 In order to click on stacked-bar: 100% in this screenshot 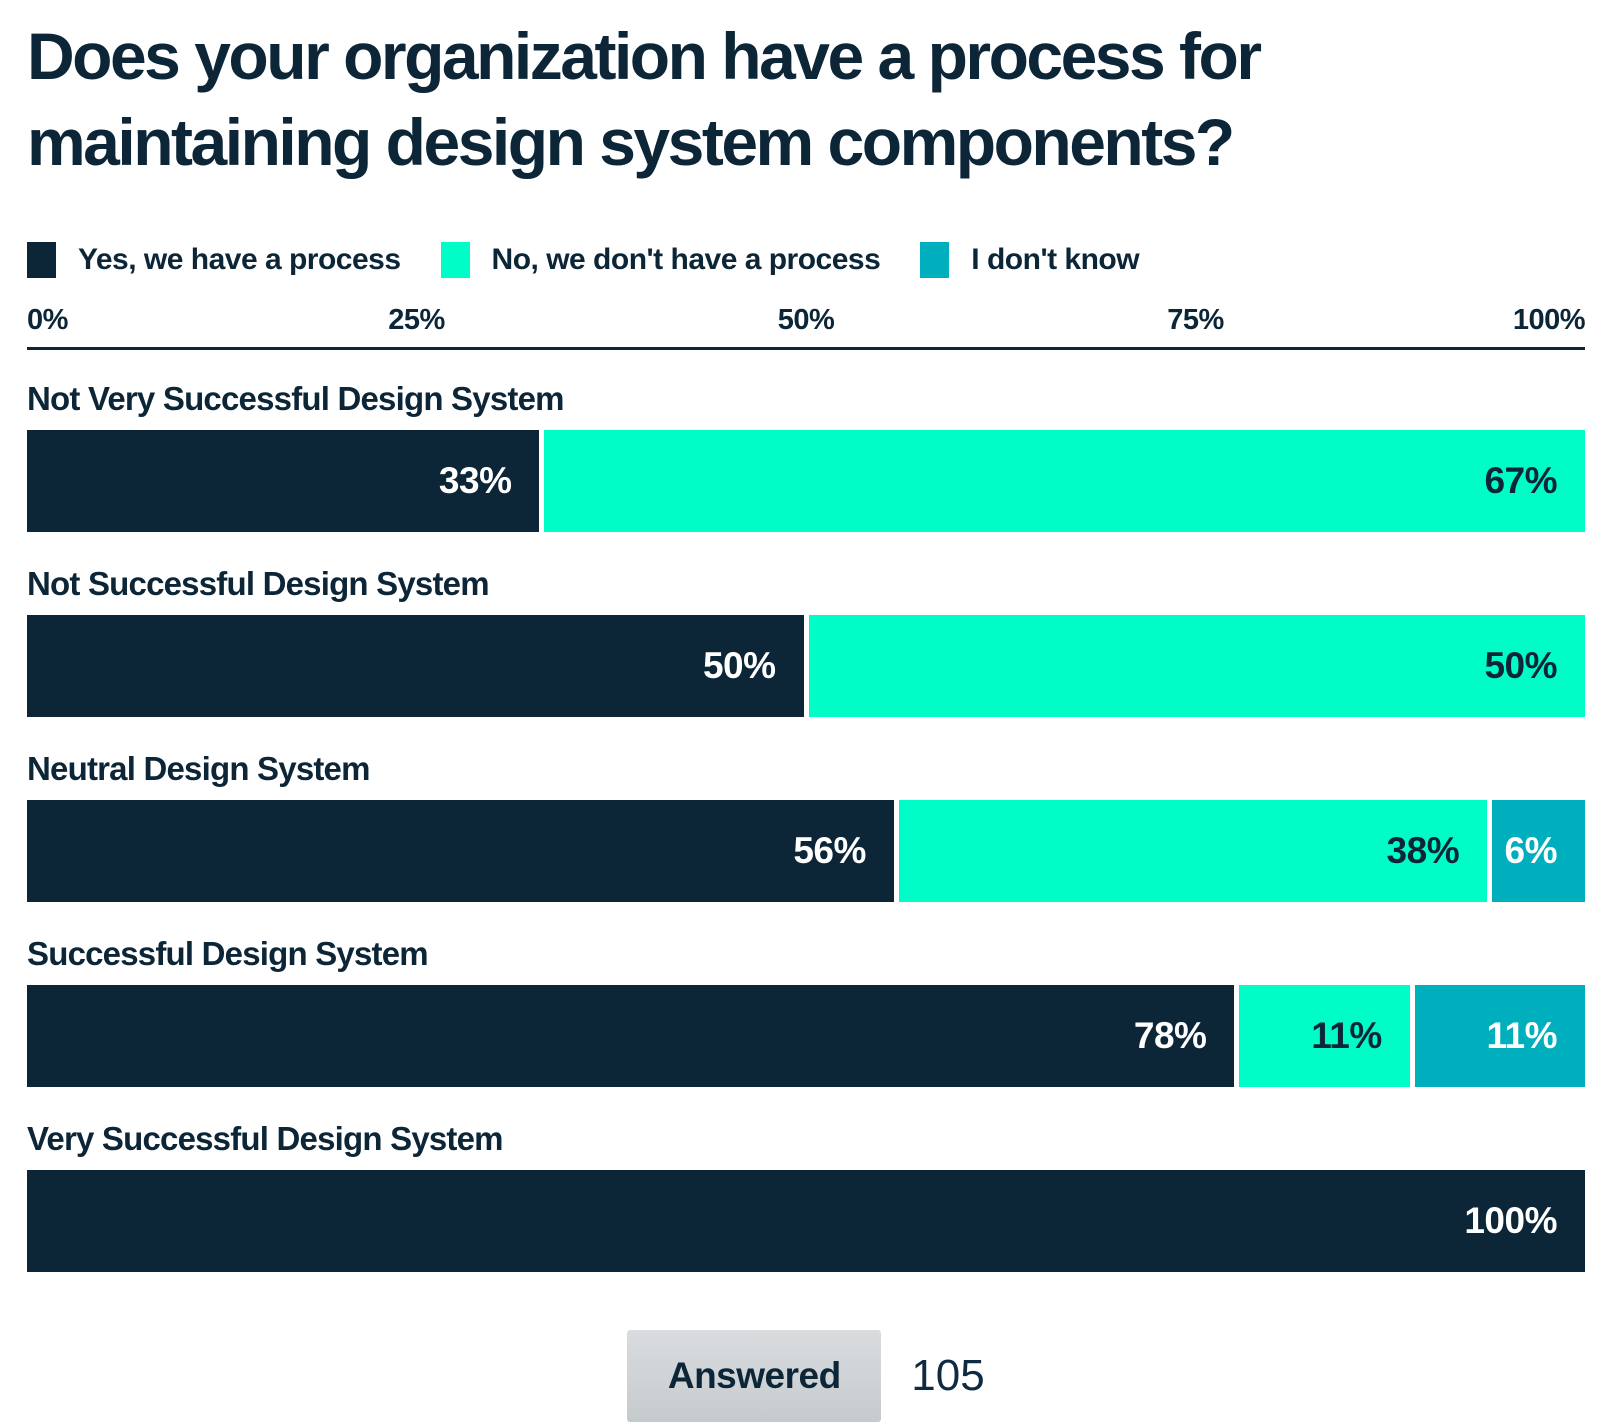, I will do `click(806, 1220)`.